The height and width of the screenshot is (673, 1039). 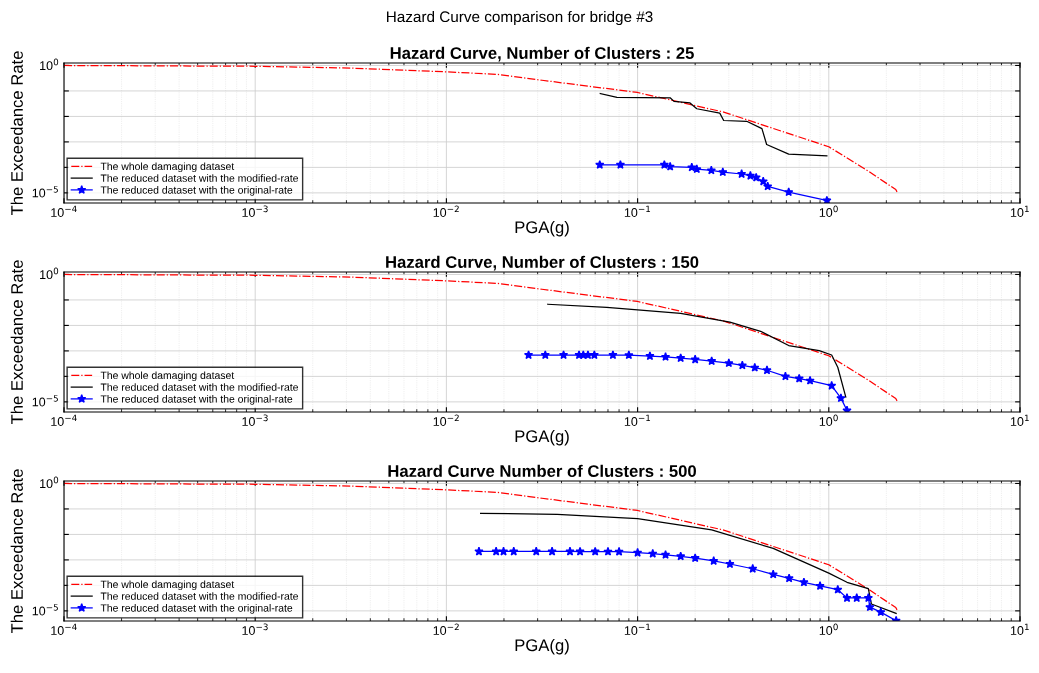 What do you see at coordinates (542, 263) in the screenshot?
I see `chart-title: Hazard Curve, Number of Clusters : 150` at bounding box center [542, 263].